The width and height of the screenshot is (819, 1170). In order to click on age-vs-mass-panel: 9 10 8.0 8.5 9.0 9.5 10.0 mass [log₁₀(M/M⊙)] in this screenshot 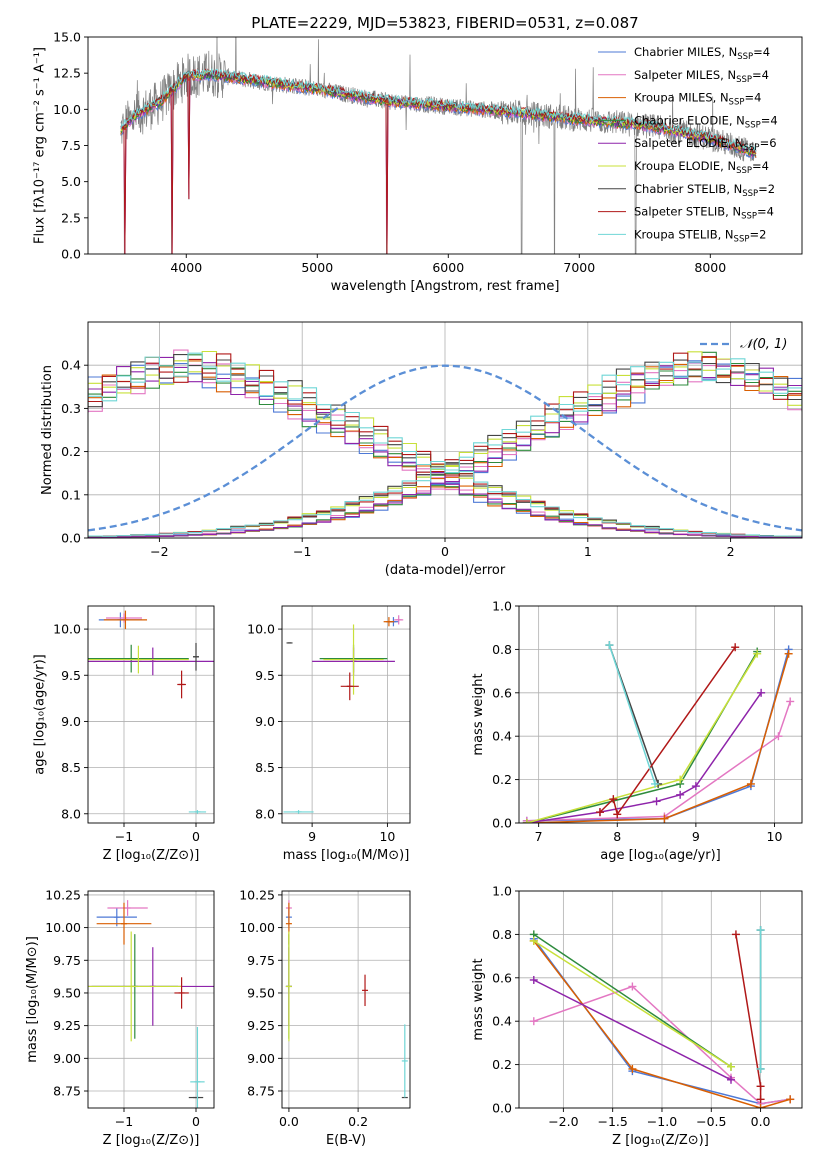, I will do `click(329, 734)`.